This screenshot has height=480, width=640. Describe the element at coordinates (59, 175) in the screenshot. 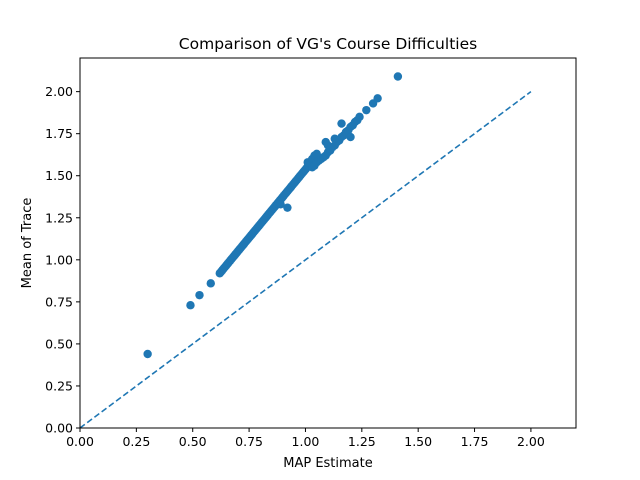

I see `y-tick-label: 1.50` at that location.